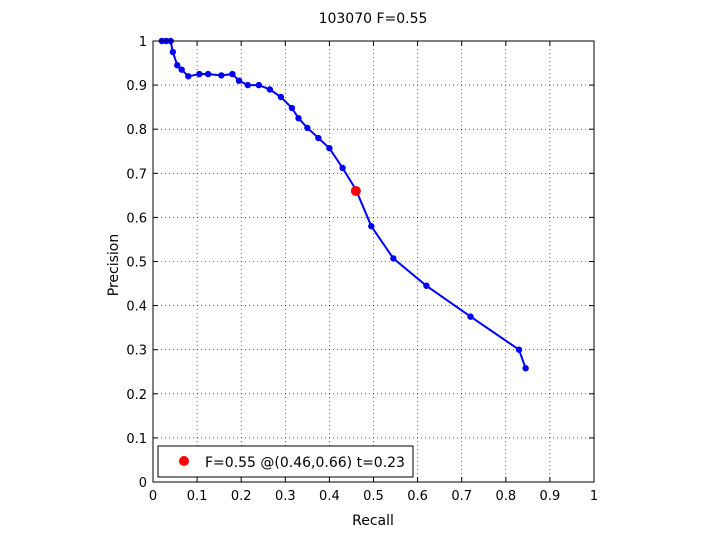 Image resolution: width=720 pixels, height=544 pixels. What do you see at coordinates (594, 496) in the screenshot?
I see `x-tick-label: 1` at bounding box center [594, 496].